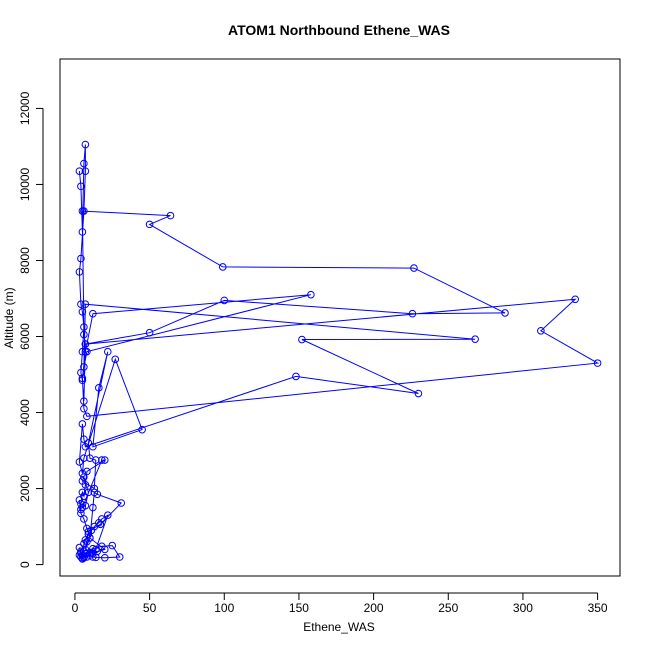  Describe the element at coordinates (598, 608) in the screenshot. I see `x-tick-label: 350` at that location.